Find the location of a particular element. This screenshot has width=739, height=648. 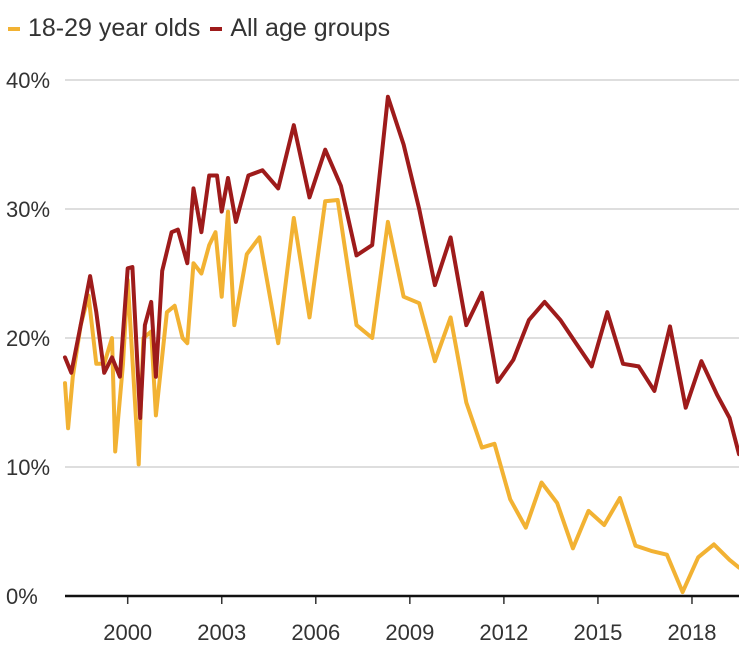

x-tick-label: 2000 is located at coordinates (127, 632).